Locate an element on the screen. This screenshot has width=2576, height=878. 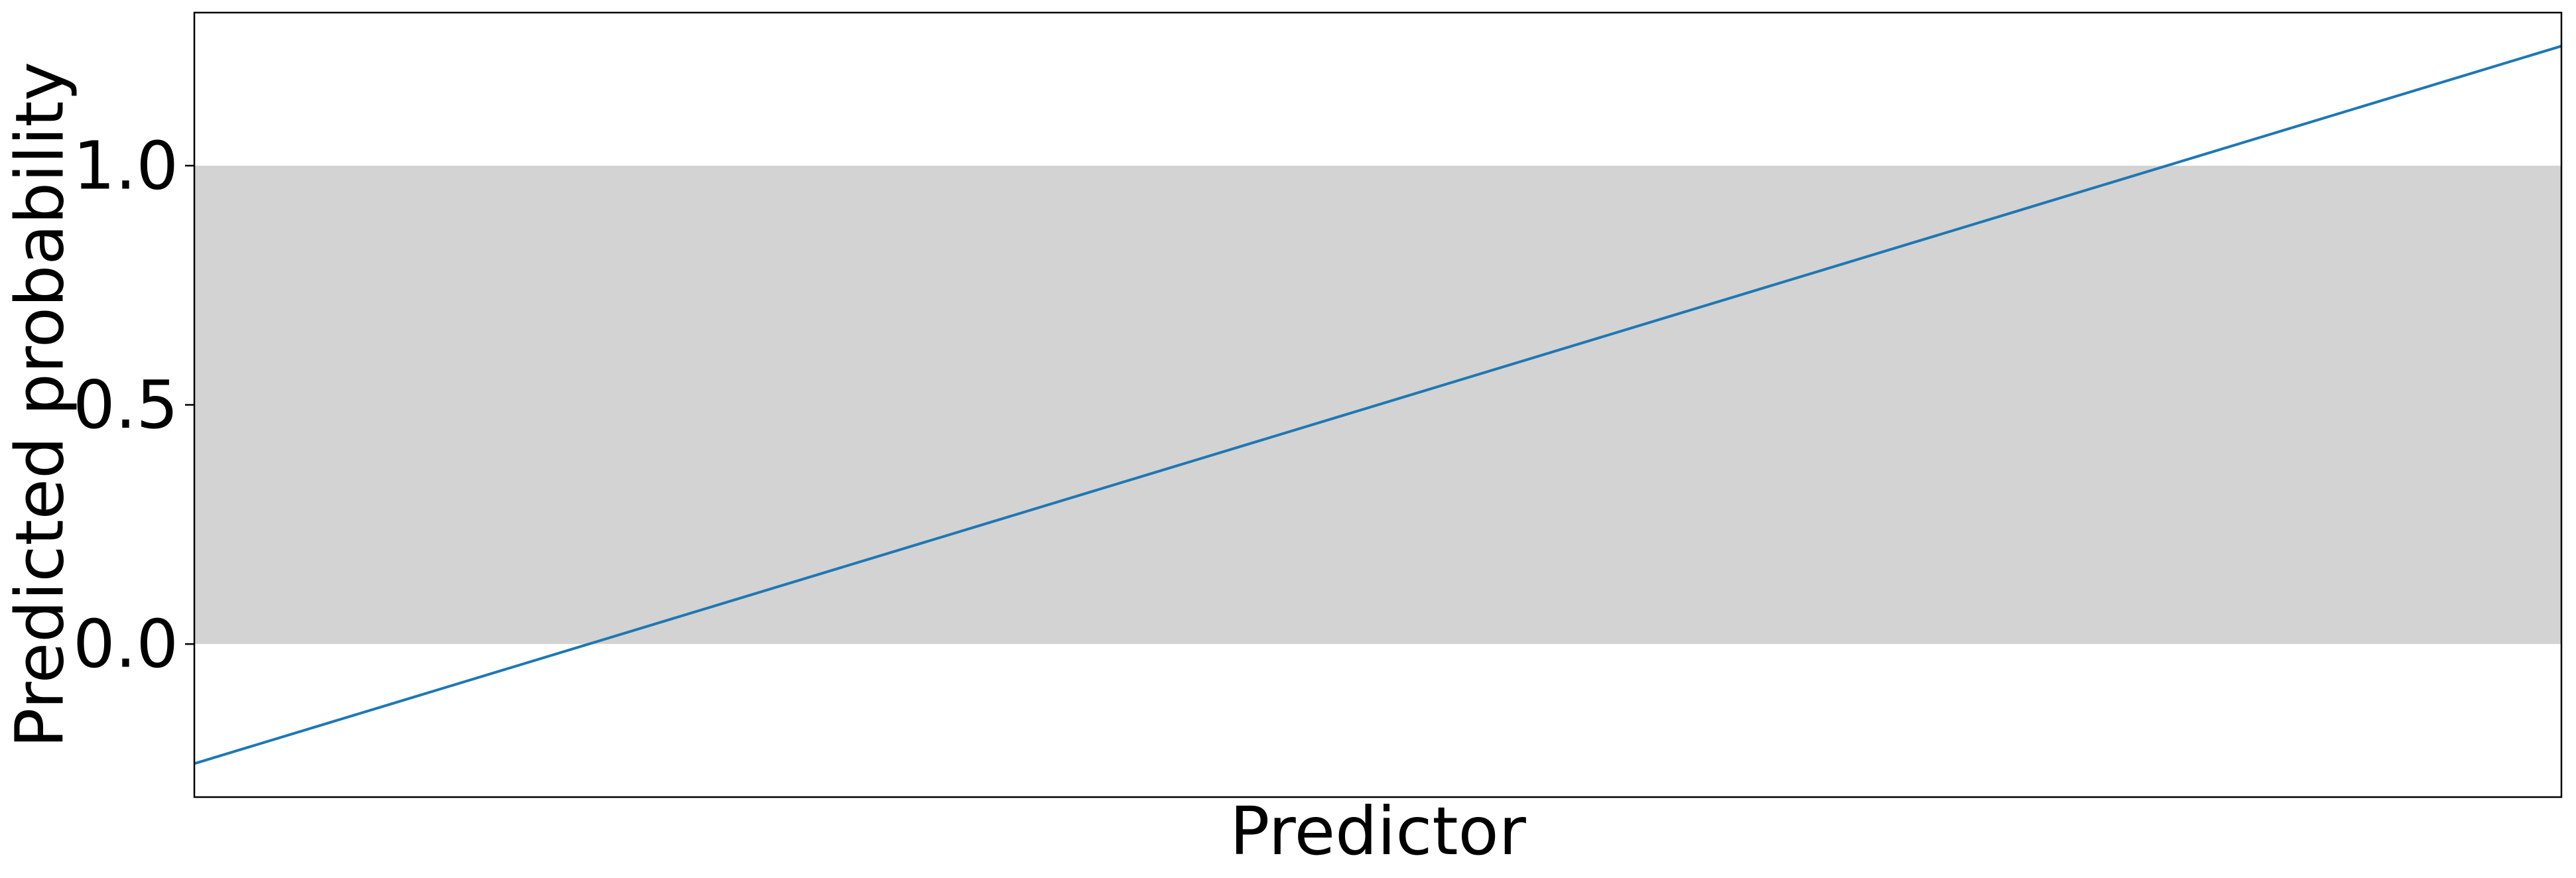
y-tick-label-1: 0.5 is located at coordinates (126, 405).